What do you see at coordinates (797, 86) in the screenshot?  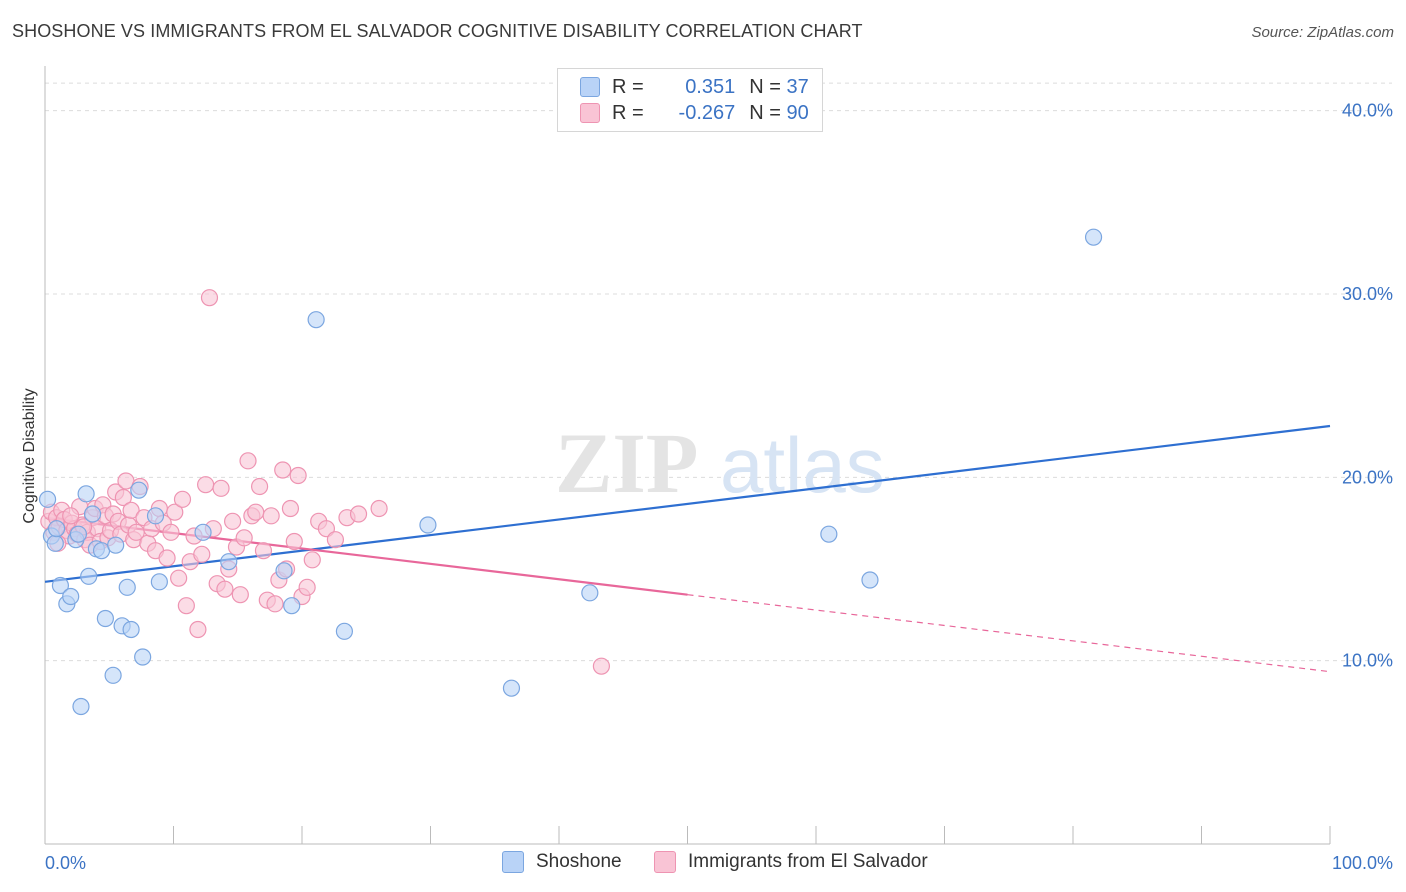 I see `n-value: 37` at bounding box center [797, 86].